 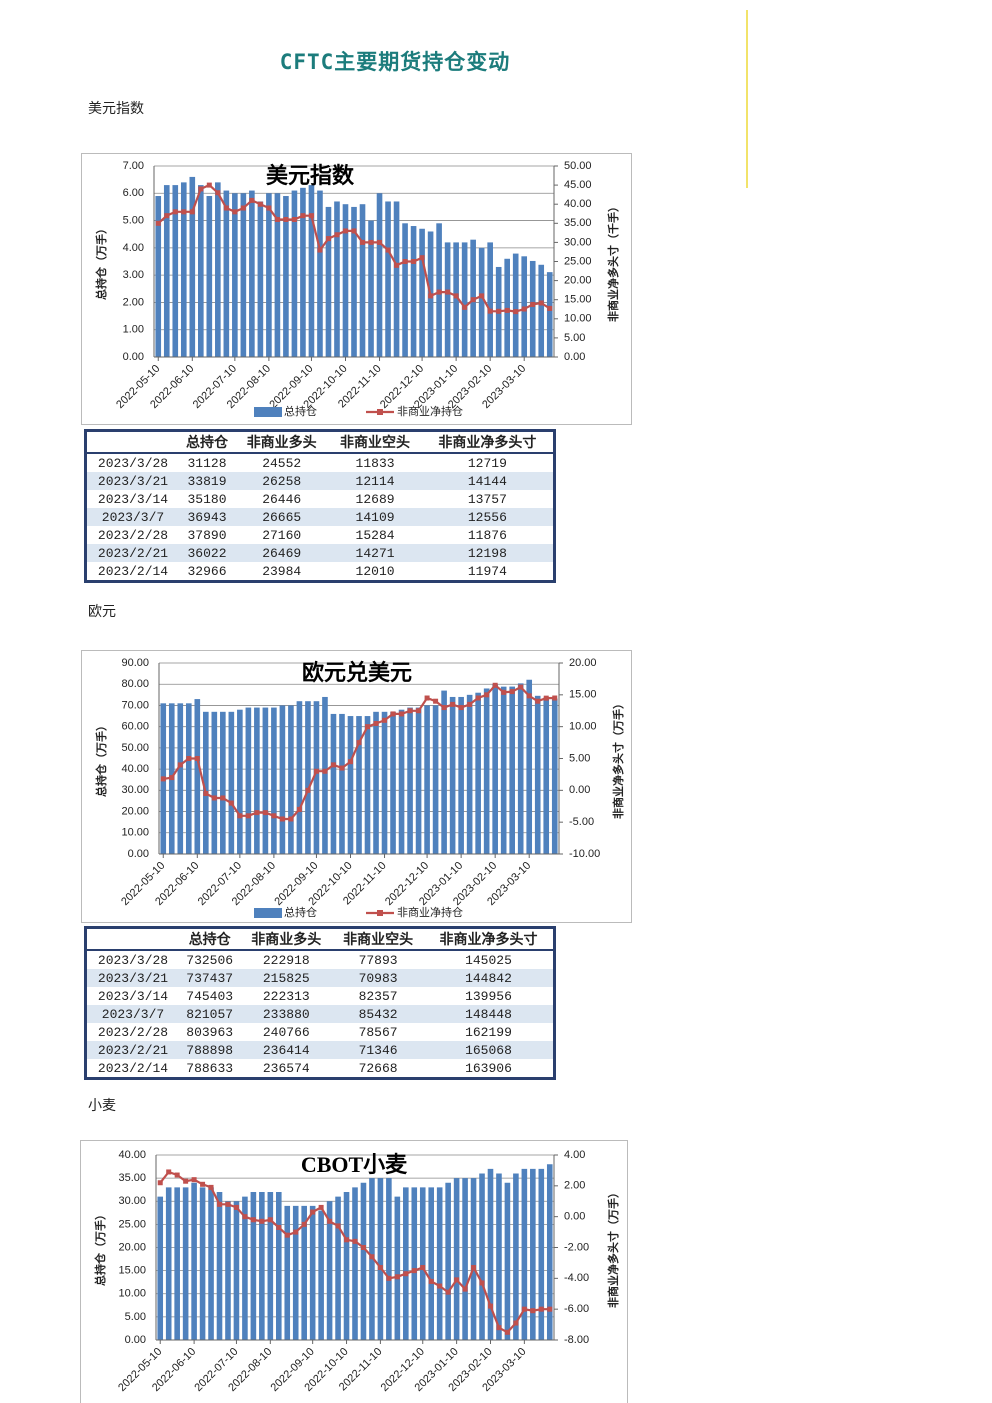 I want to click on y-tick-label: 90.00, so click(x=135, y=663).